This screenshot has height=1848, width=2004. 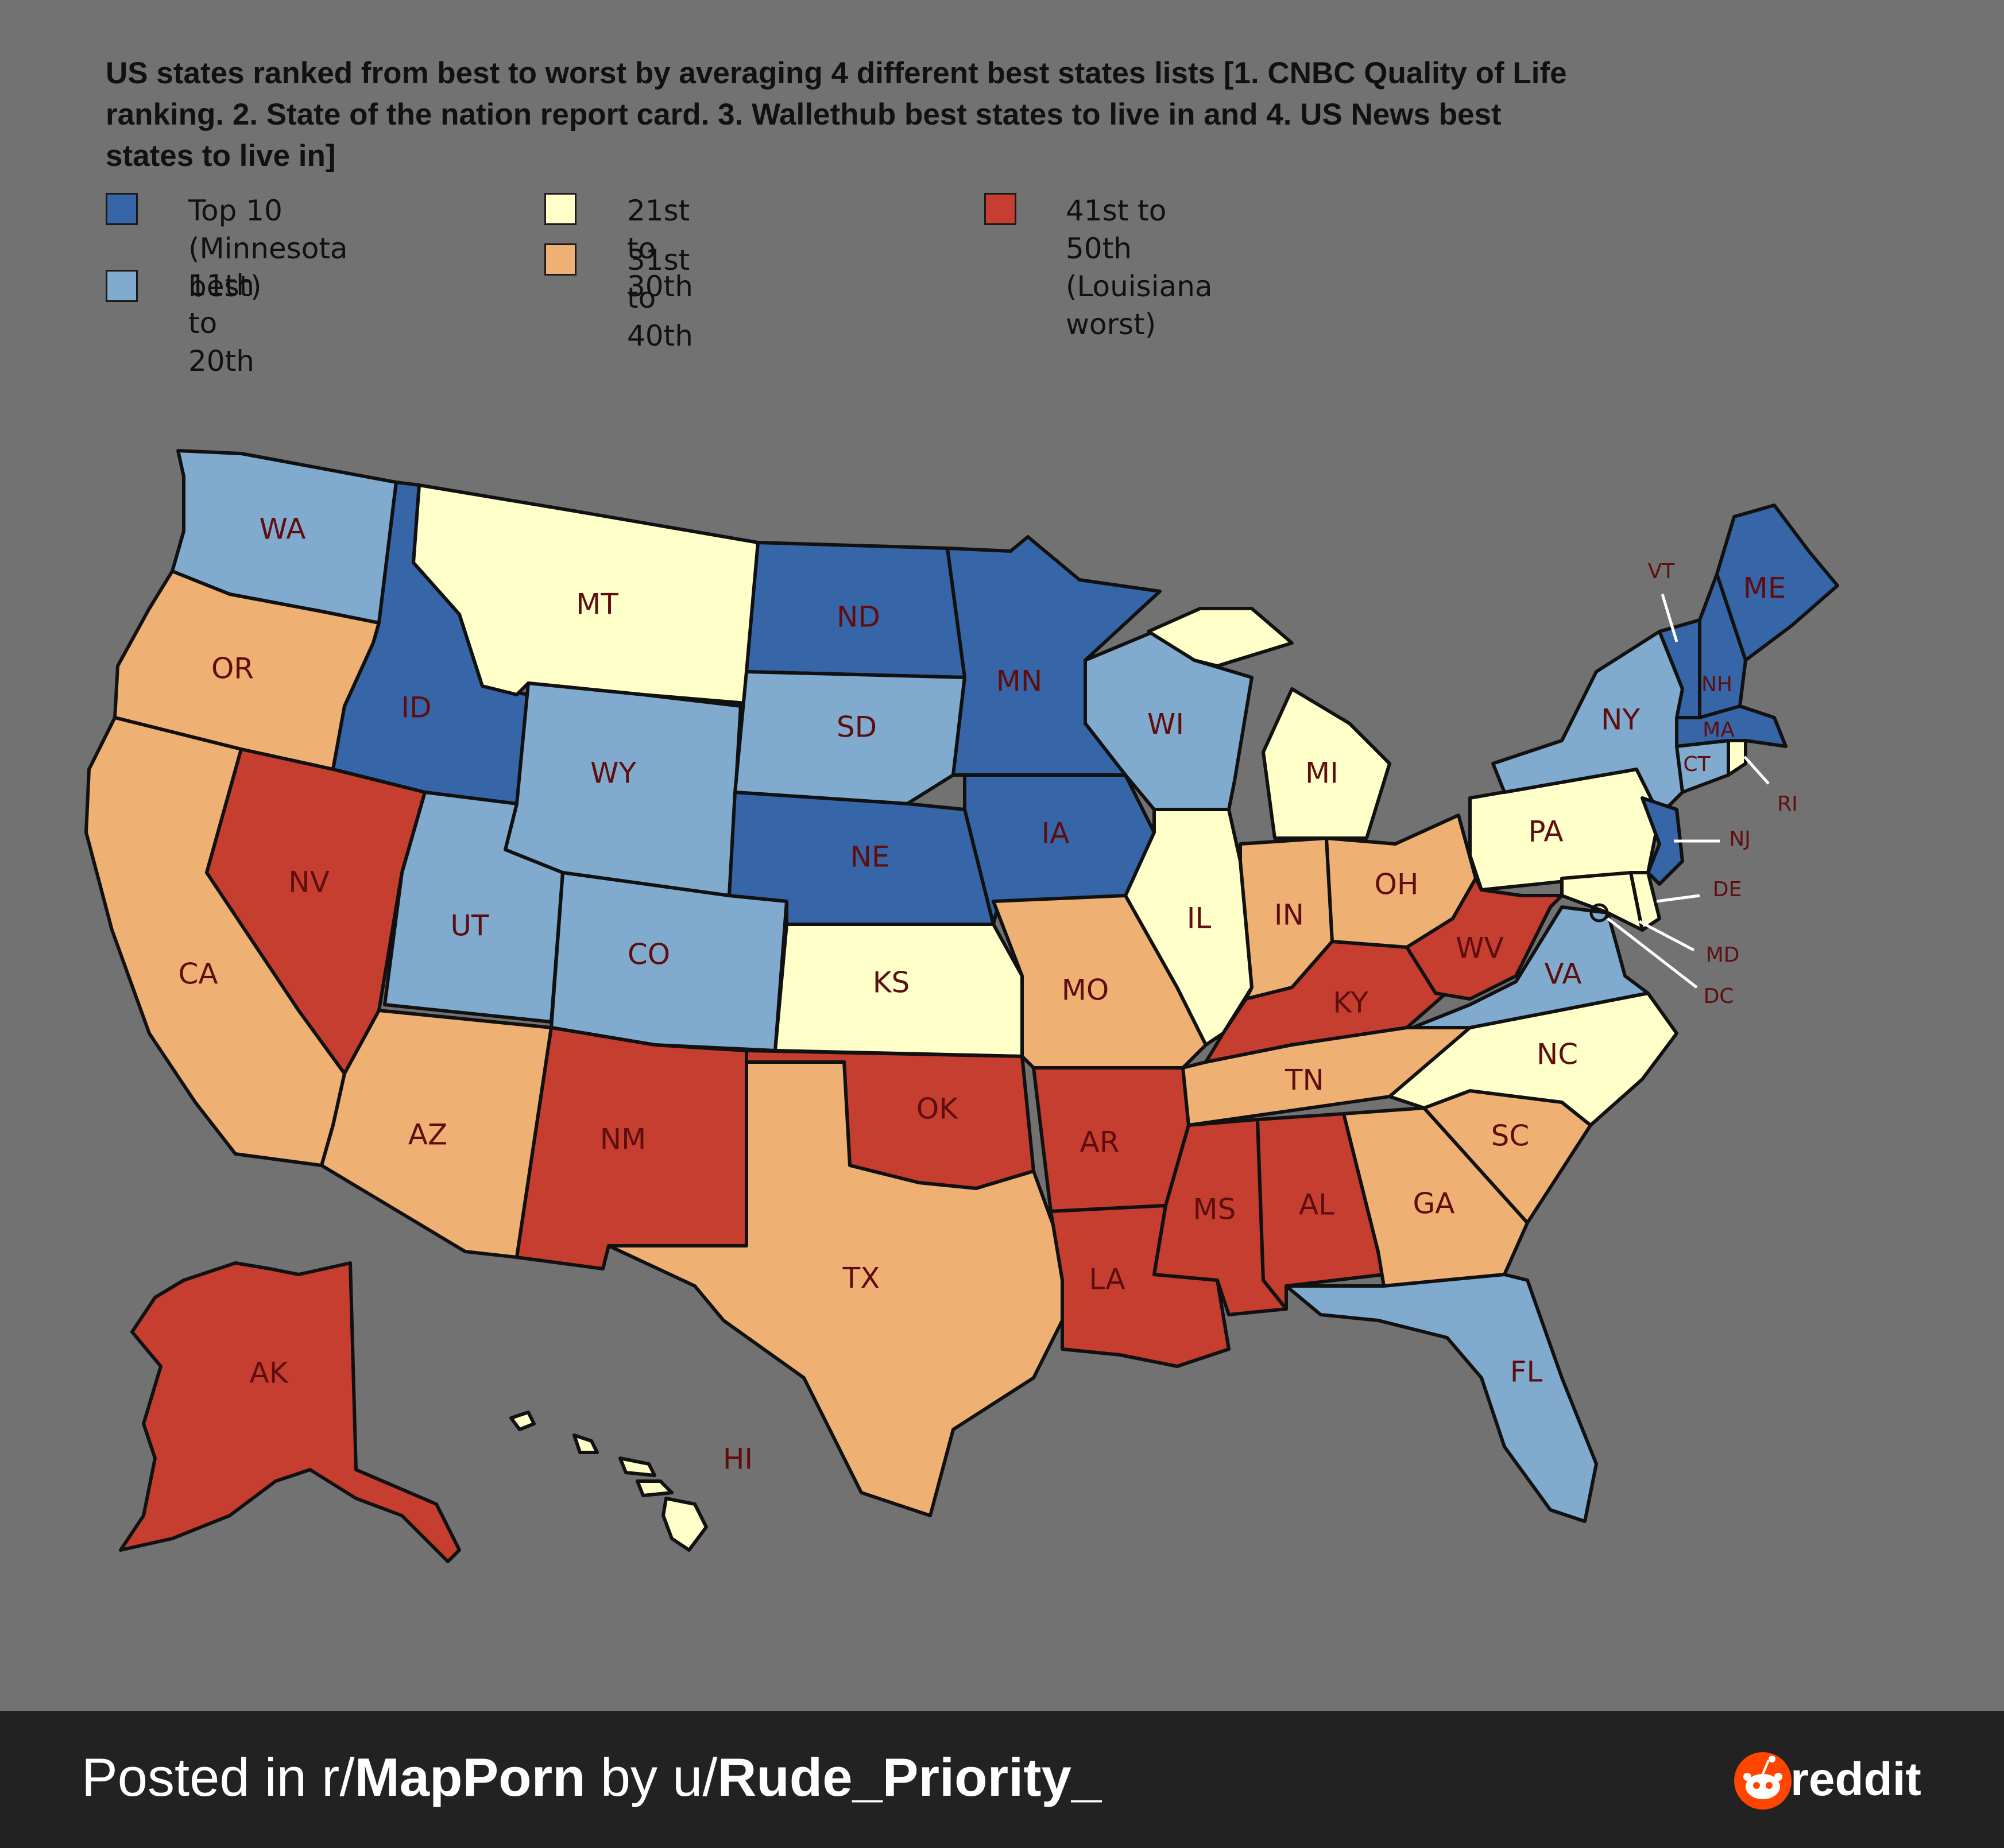 What do you see at coordinates (870, 857) in the screenshot?
I see `state-label: NE` at bounding box center [870, 857].